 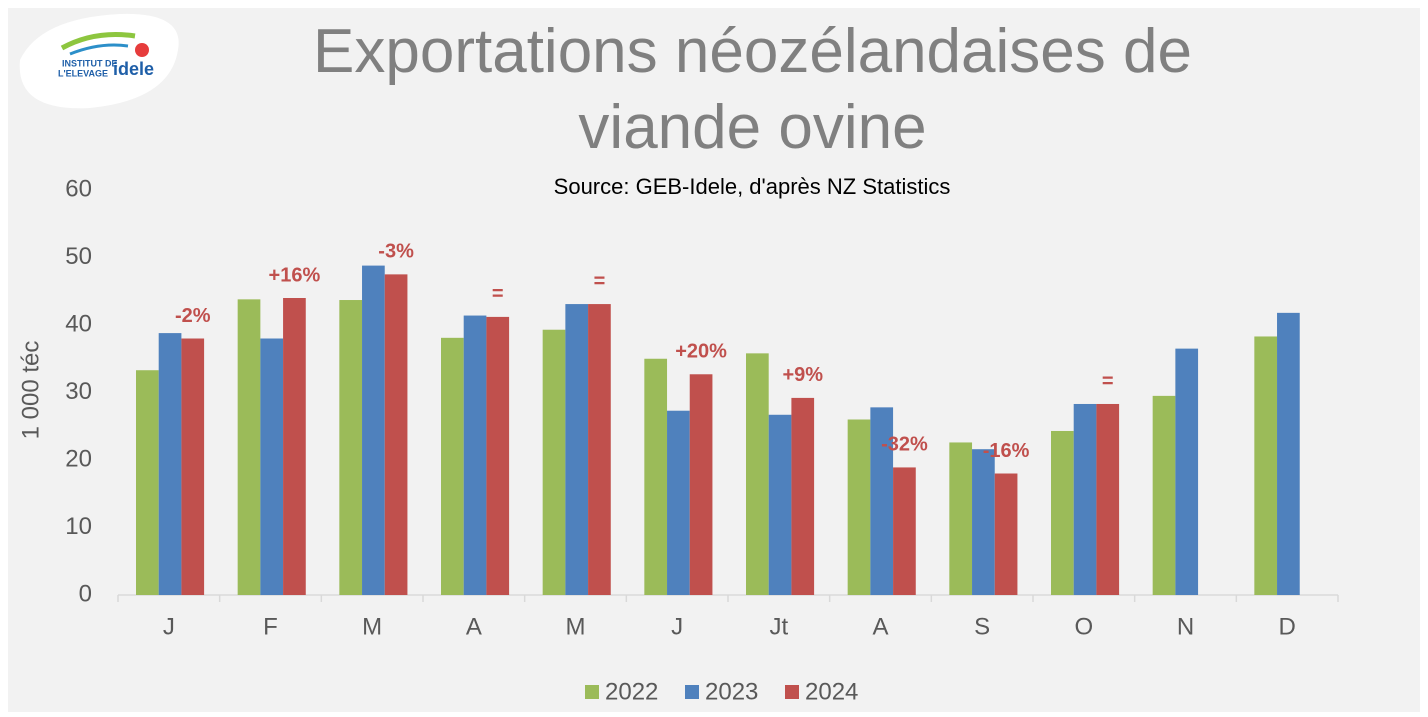 I want to click on annotation: +9%, so click(x=802, y=375).